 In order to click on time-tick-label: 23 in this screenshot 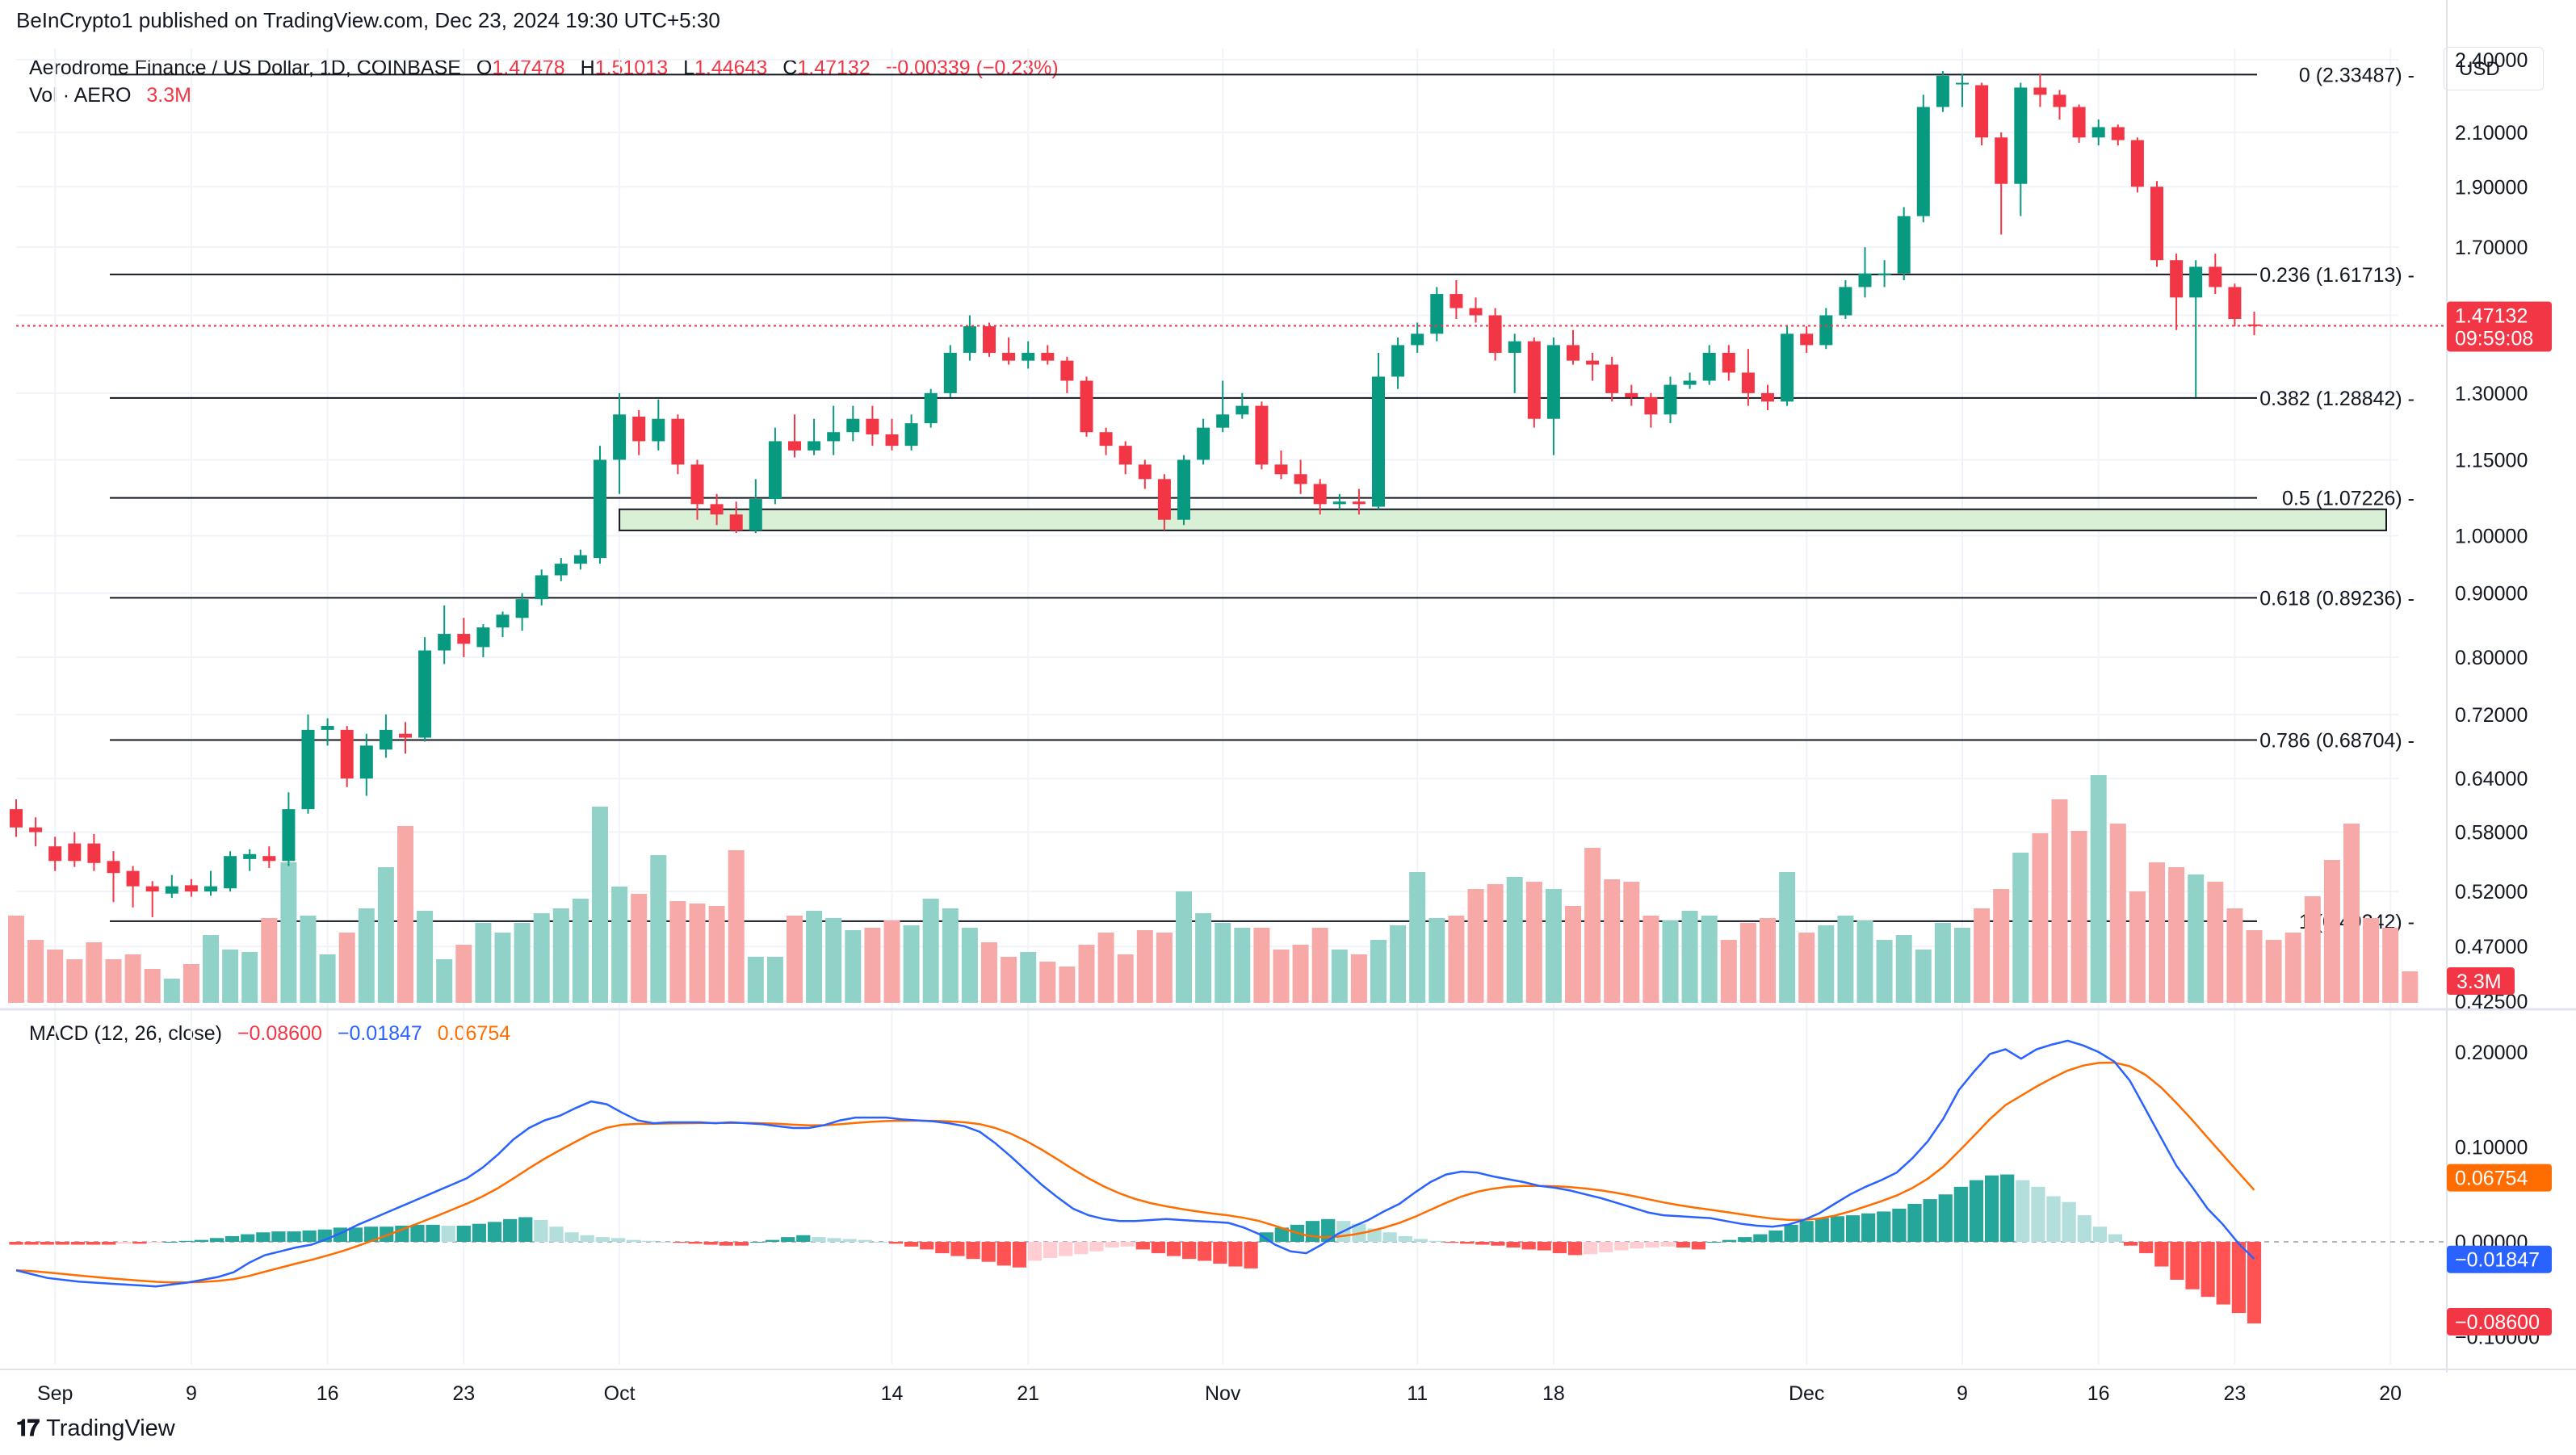, I will do `click(2234, 1393)`.